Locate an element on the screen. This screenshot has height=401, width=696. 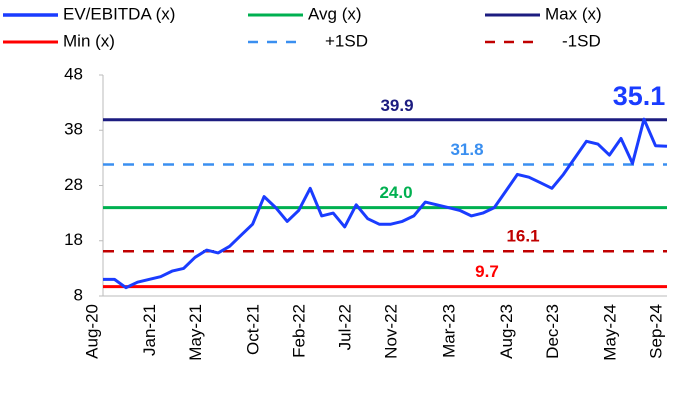
x-tick-label: Sep-24 is located at coordinates (655, 331).